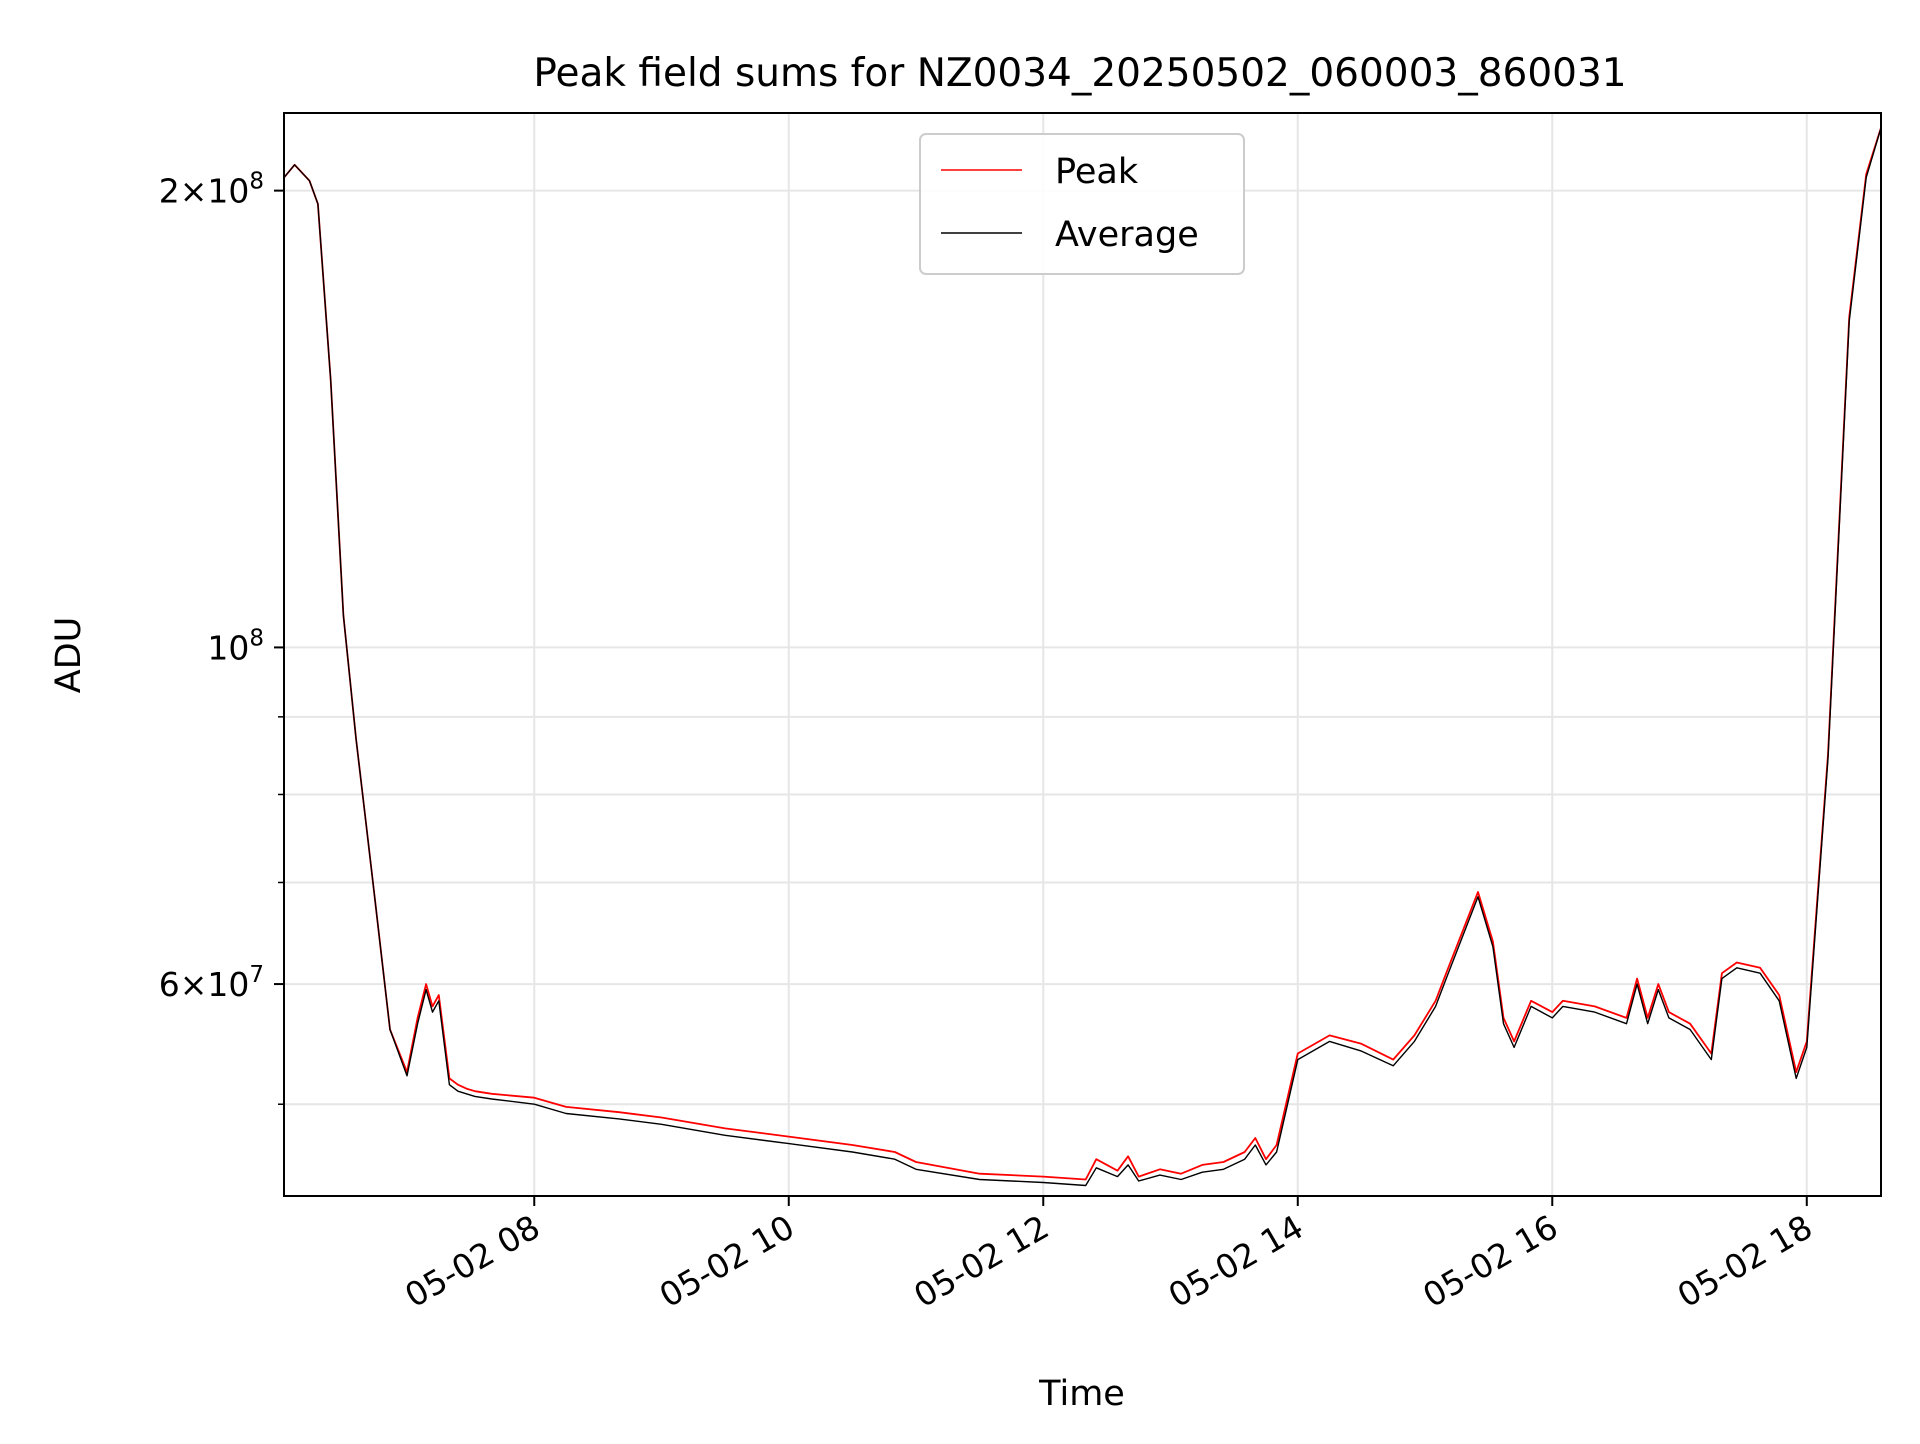 The width and height of the screenshot is (1920, 1444). Describe the element at coordinates (1127, 235) in the screenshot. I see `legend-label-average: Average` at that location.